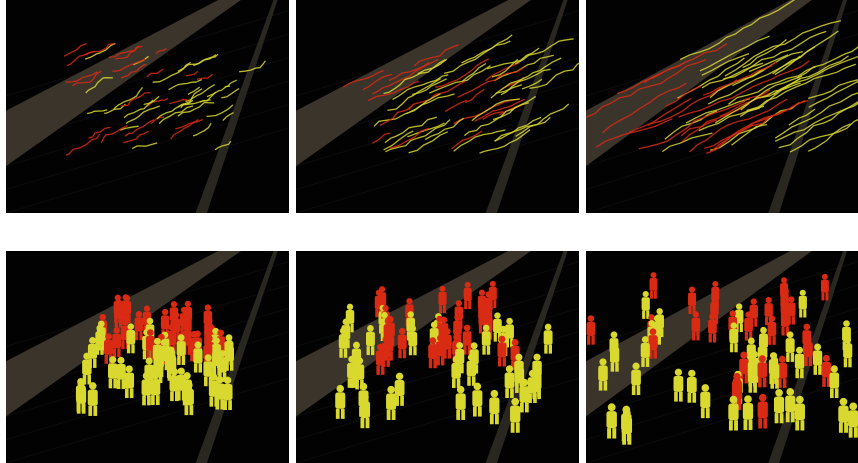 This screenshot has height=463, width=858. I want to click on trajectory-lines, so click(460, 94).